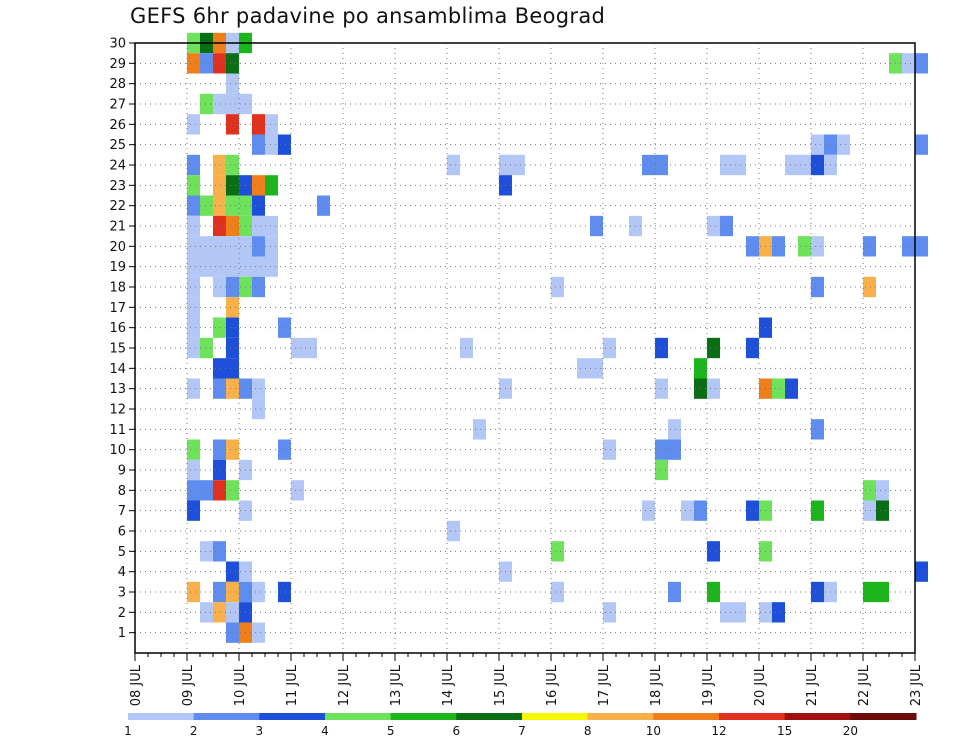 Image resolution: width=960 pixels, height=742 pixels. Describe the element at coordinates (344, 685) in the screenshot. I see `x-tick-label: 12 JUL` at that location.